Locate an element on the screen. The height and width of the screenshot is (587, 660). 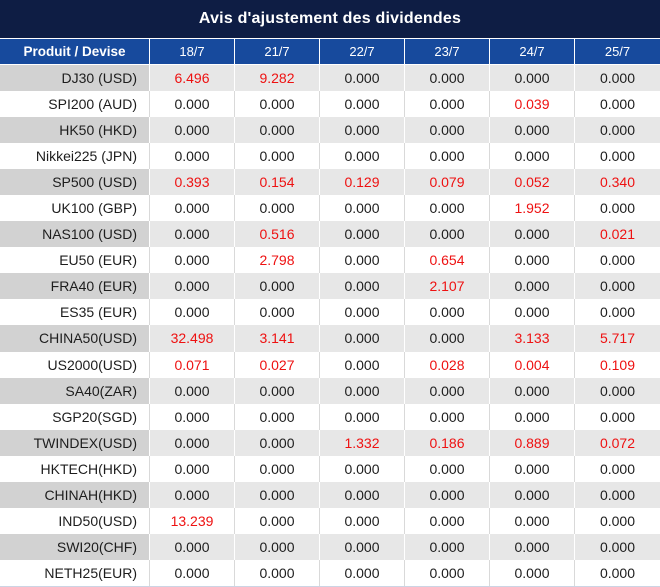
table-row: DJ30 (USD) 6.496 9.282 0.000 0.000 0.000 0.000 is located at coordinates (330, 78).